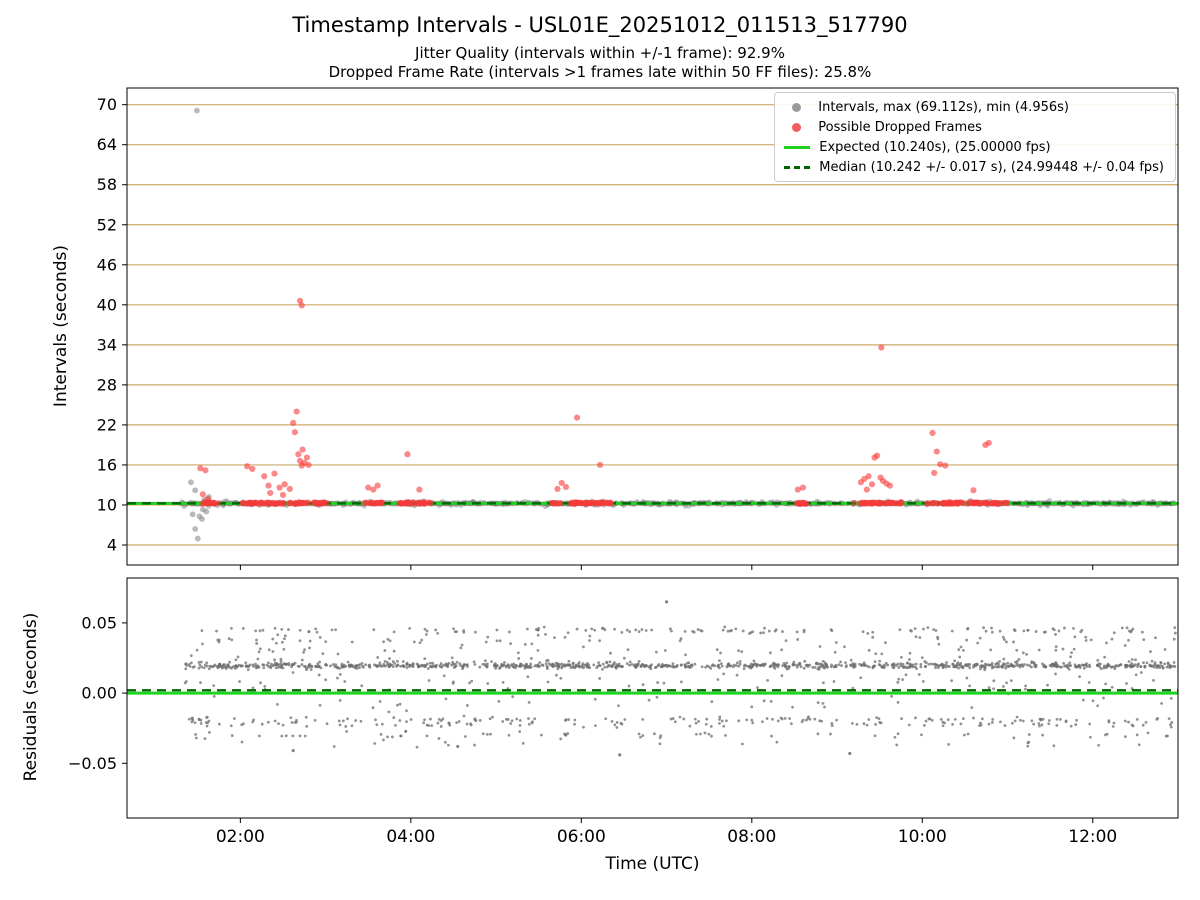 The image size is (1200, 900). I want to click on svg-text: 70, so click(107, 104).